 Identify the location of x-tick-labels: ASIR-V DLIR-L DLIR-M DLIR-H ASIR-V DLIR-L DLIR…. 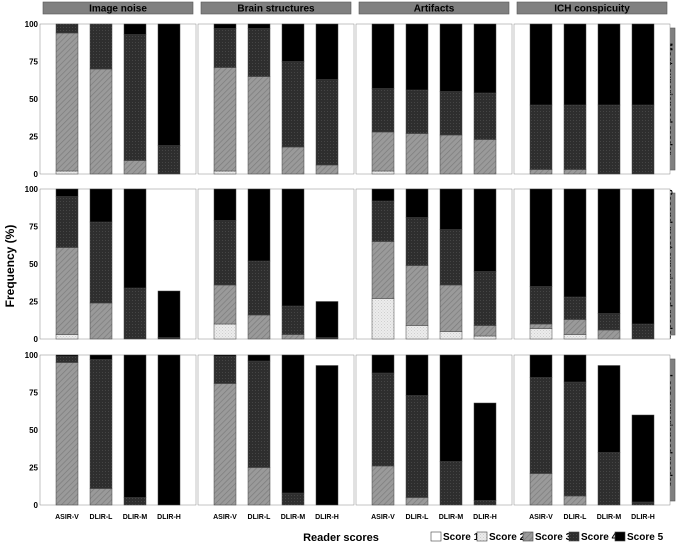
(355, 517).